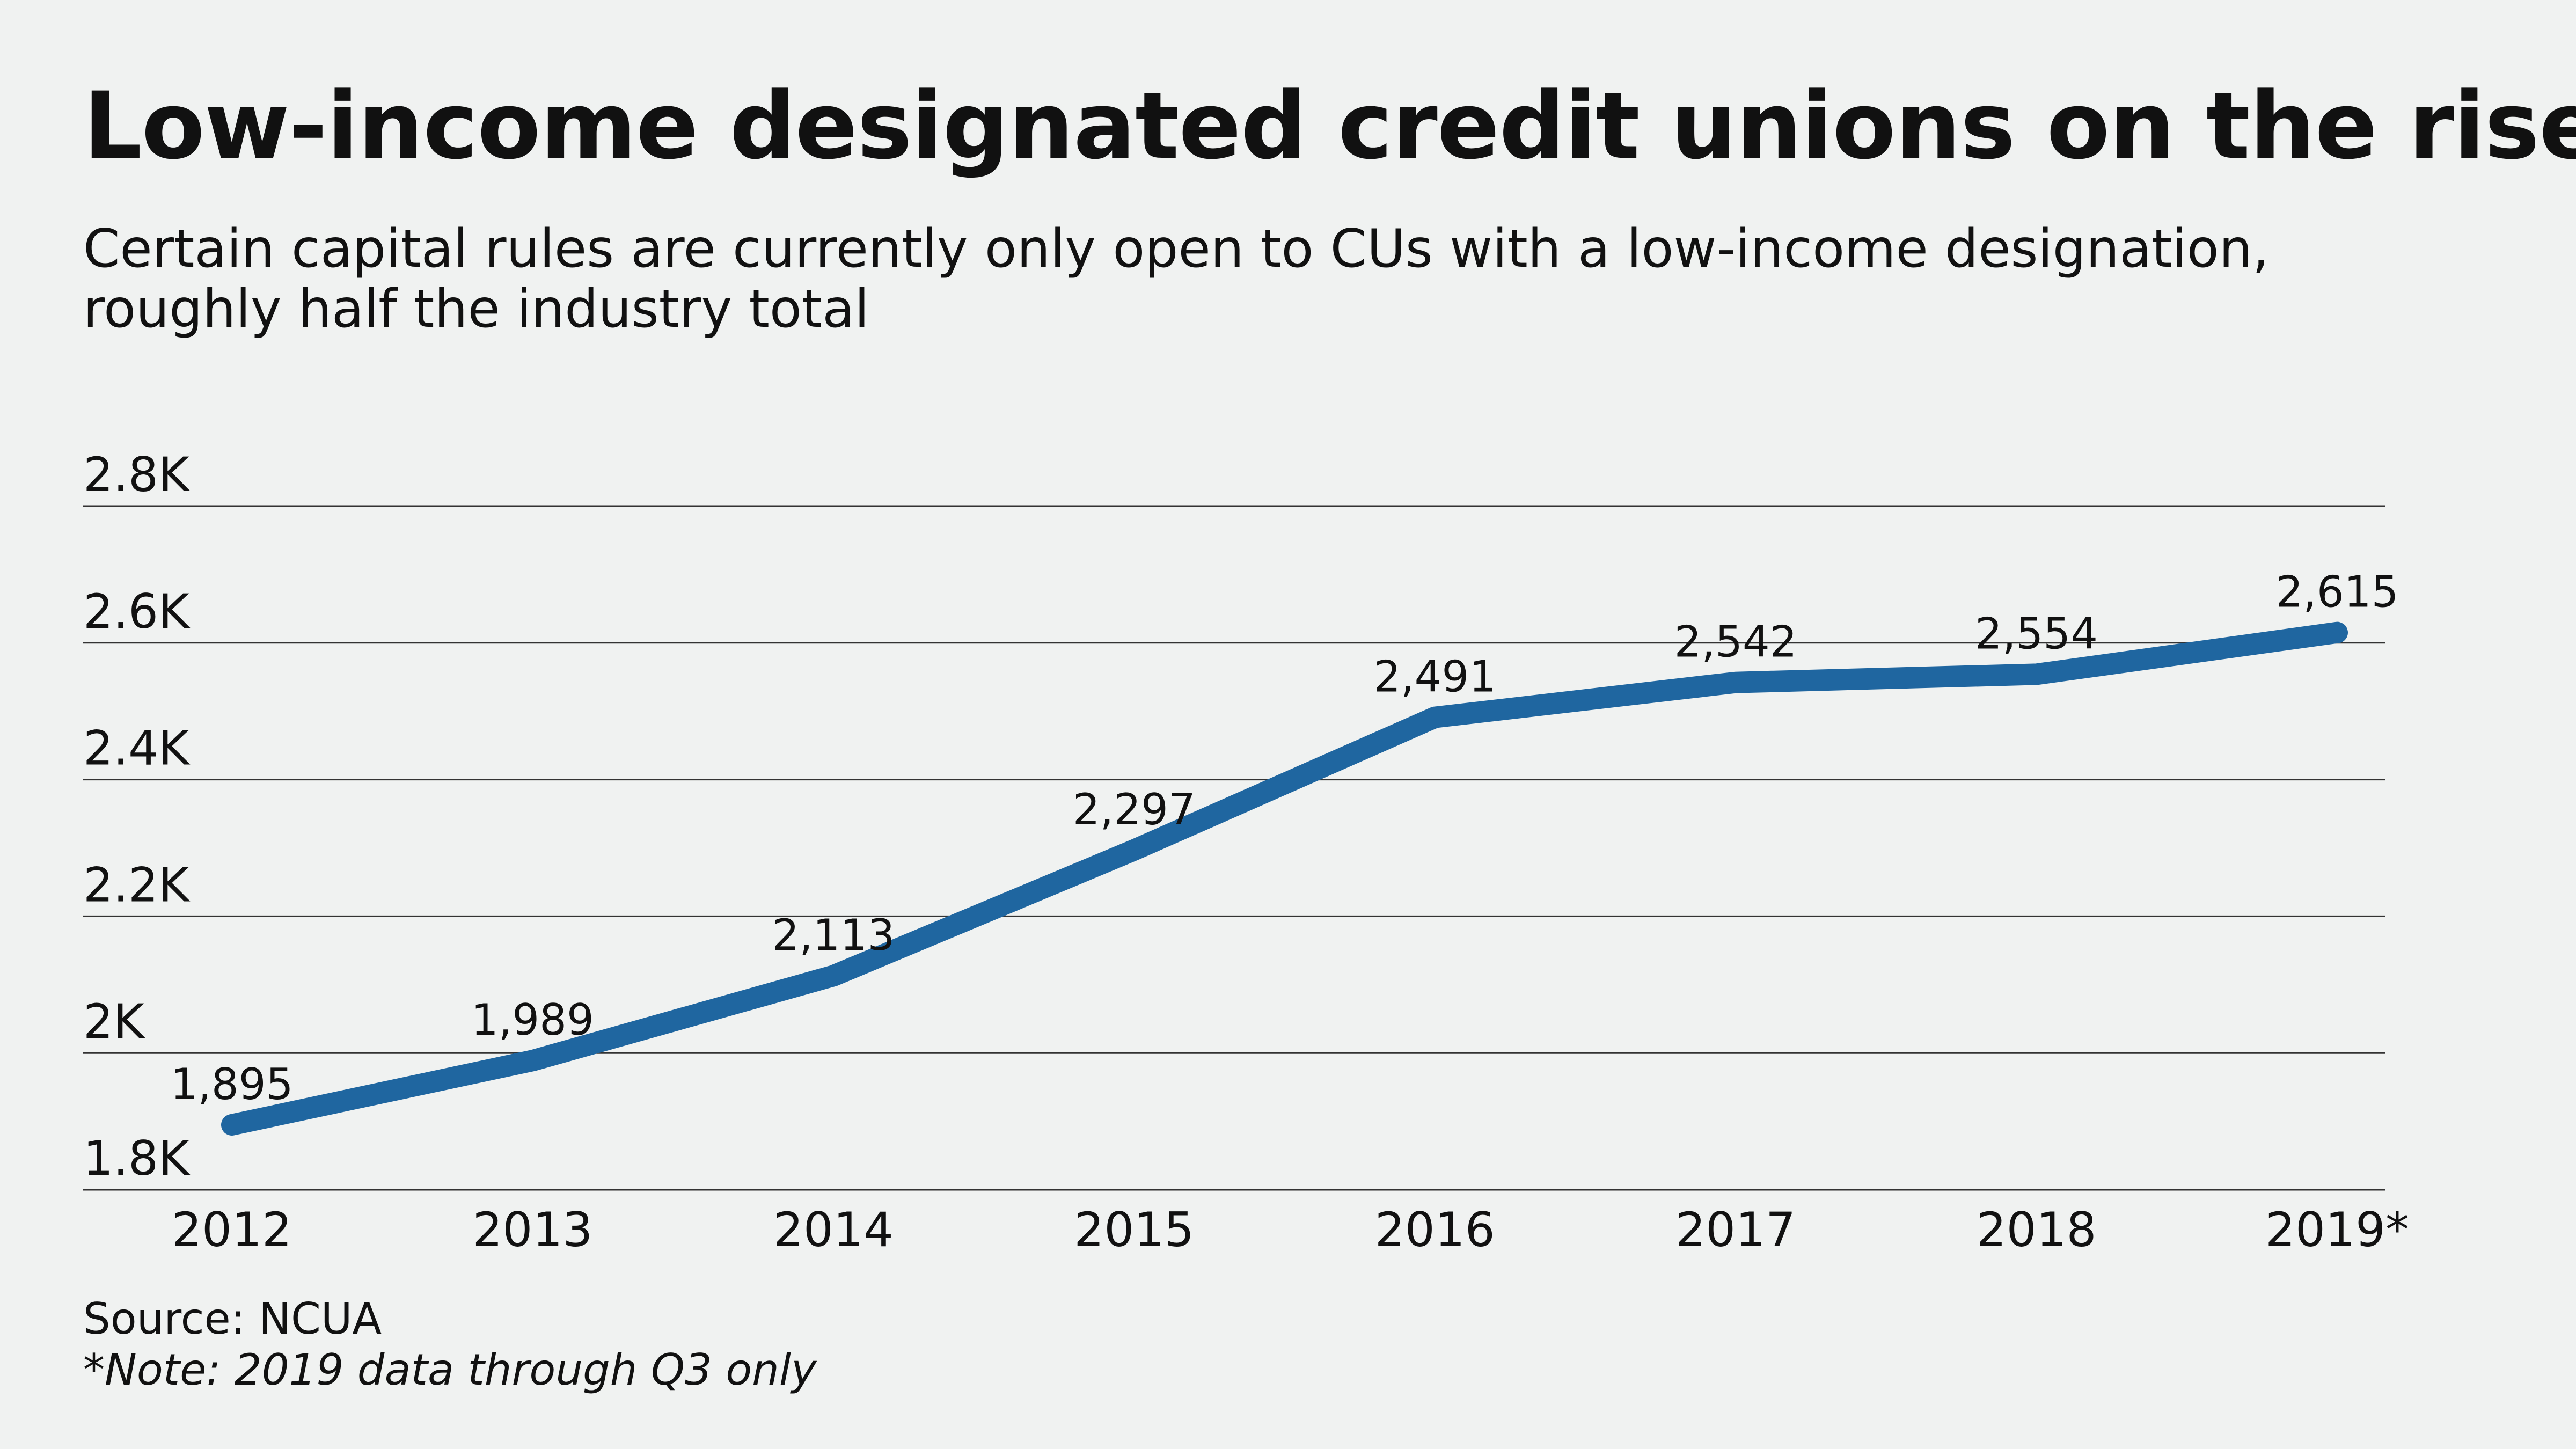 This screenshot has width=2576, height=1449. Describe the element at coordinates (137, 611) in the screenshot. I see `y-tick-label: 2.6K` at that location.